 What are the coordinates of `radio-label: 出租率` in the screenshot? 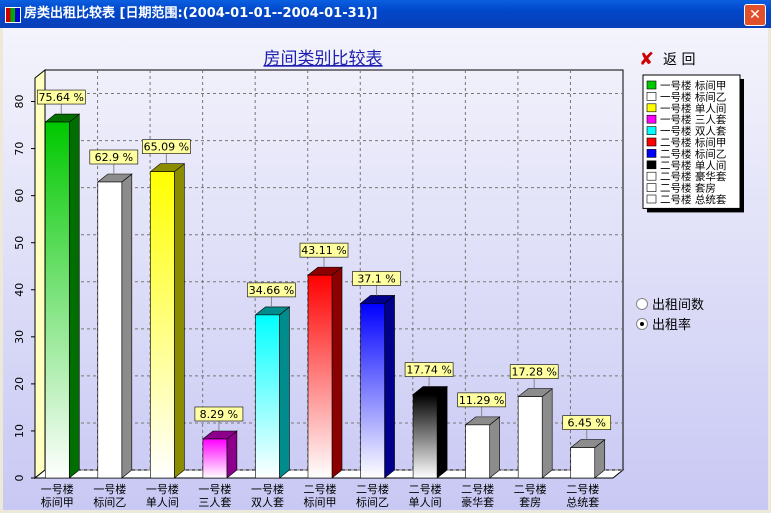 It's located at (671, 325).